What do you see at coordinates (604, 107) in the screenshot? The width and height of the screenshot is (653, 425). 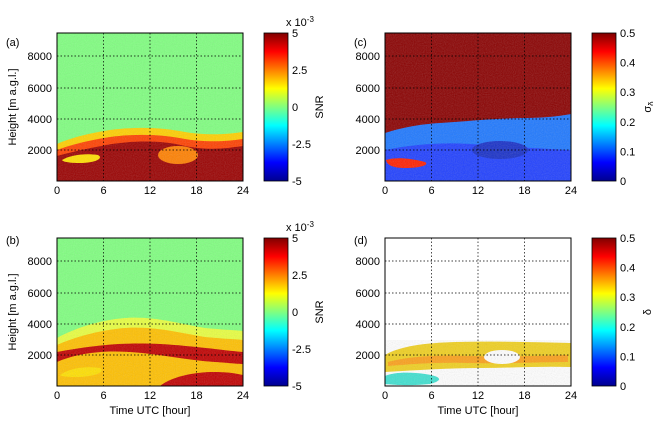 I see `panel-c-colorbar` at bounding box center [604, 107].